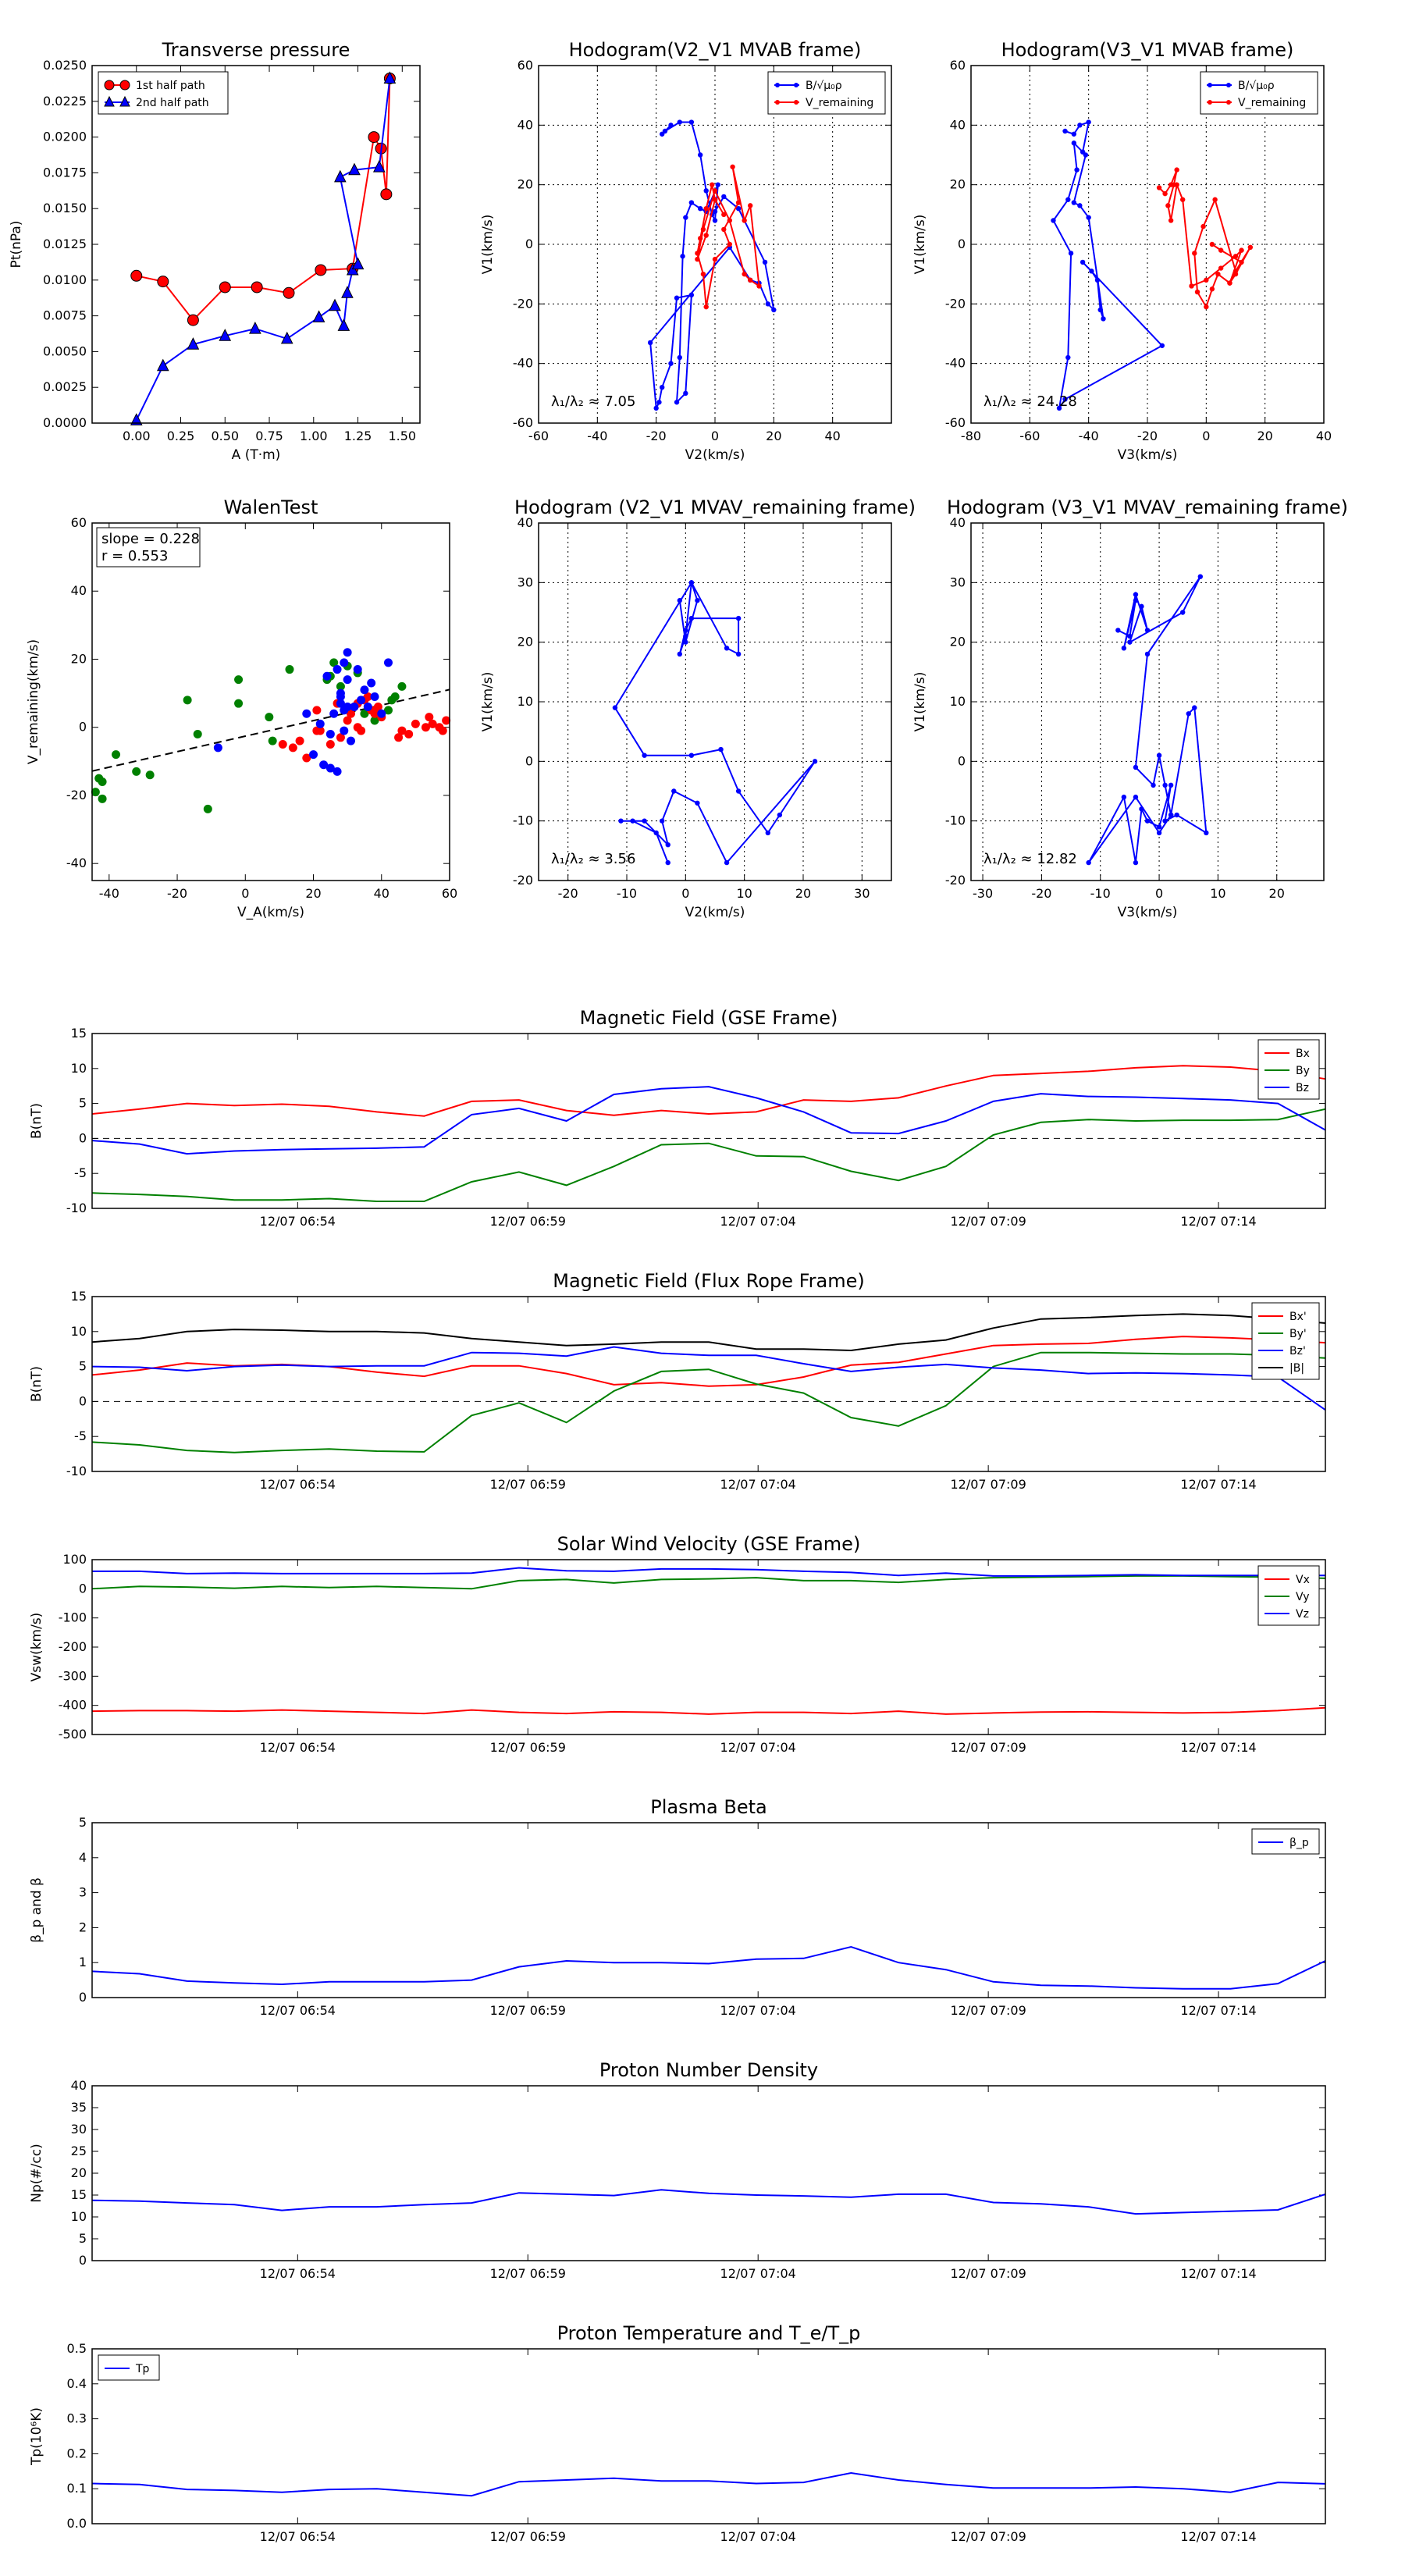 This screenshot has width=1405, height=2576. Describe the element at coordinates (449, 893) in the screenshot. I see `x-tick-label: 60` at that location.